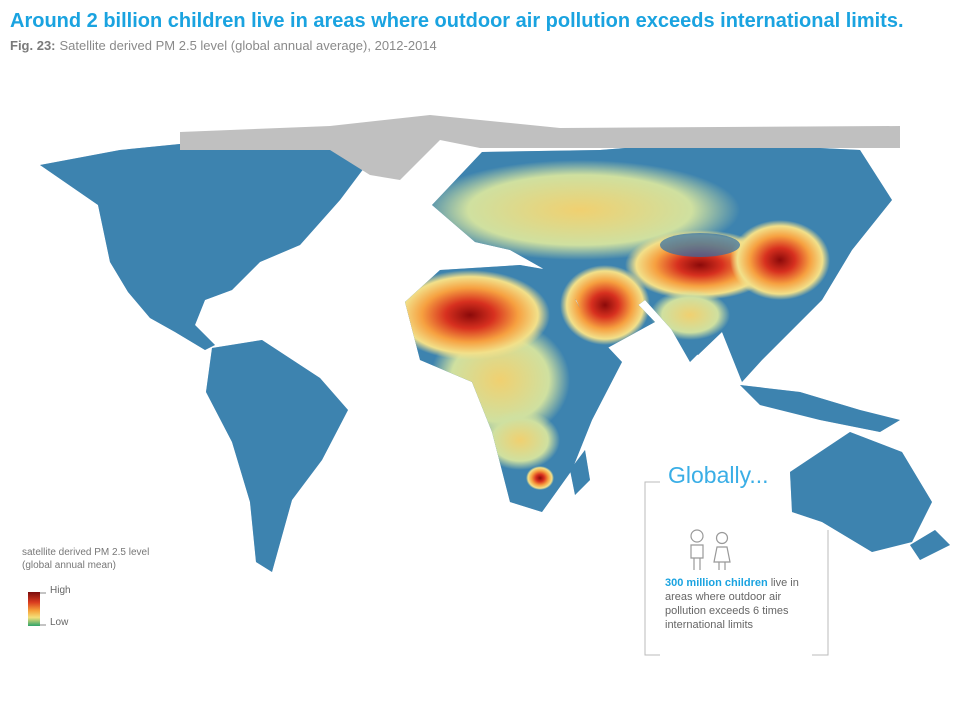 Image resolution: width=980 pixels, height=705 pixels. Describe the element at coordinates (34, 609) in the screenshot. I see `legend-color-bar` at that location.